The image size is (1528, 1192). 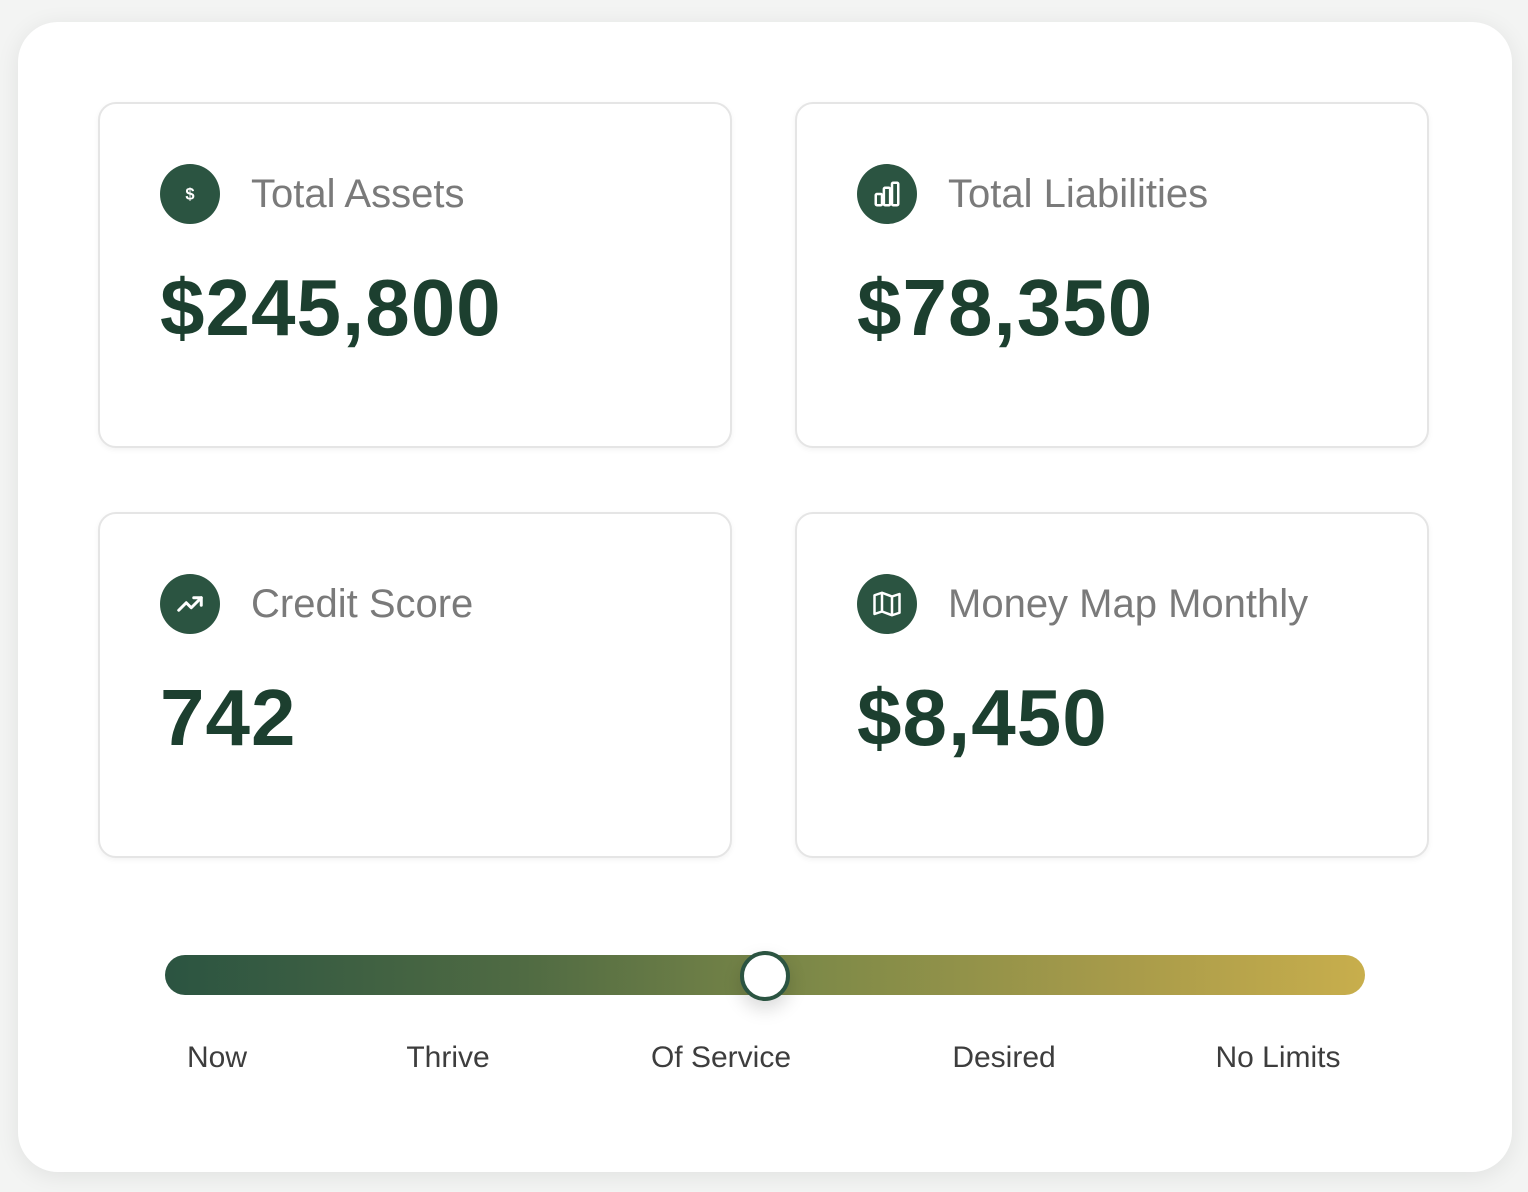 What do you see at coordinates (1278, 1057) in the screenshot?
I see `stage-label-no-limits: No Limits` at bounding box center [1278, 1057].